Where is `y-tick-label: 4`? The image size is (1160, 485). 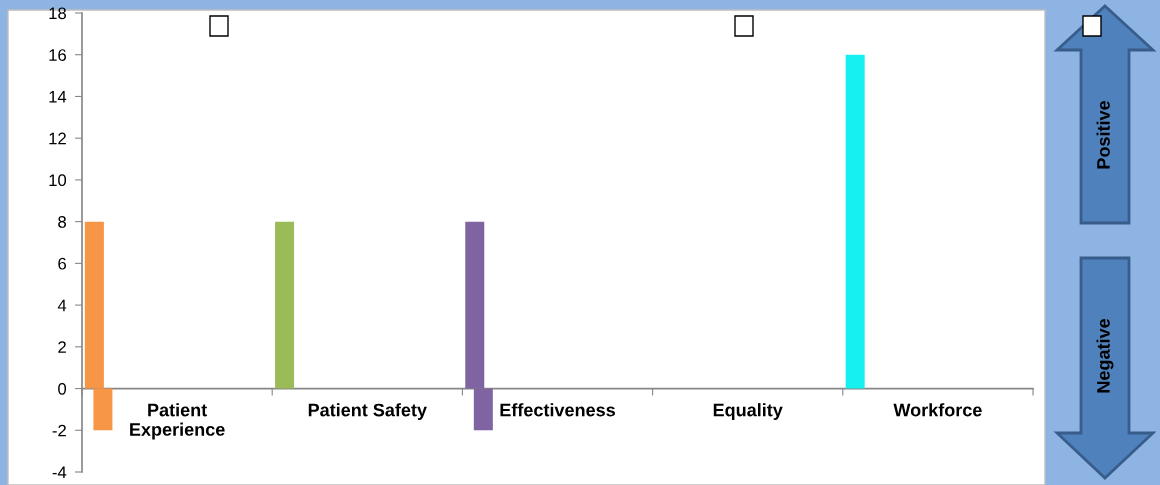
y-tick-label: 4 is located at coordinates (62, 305).